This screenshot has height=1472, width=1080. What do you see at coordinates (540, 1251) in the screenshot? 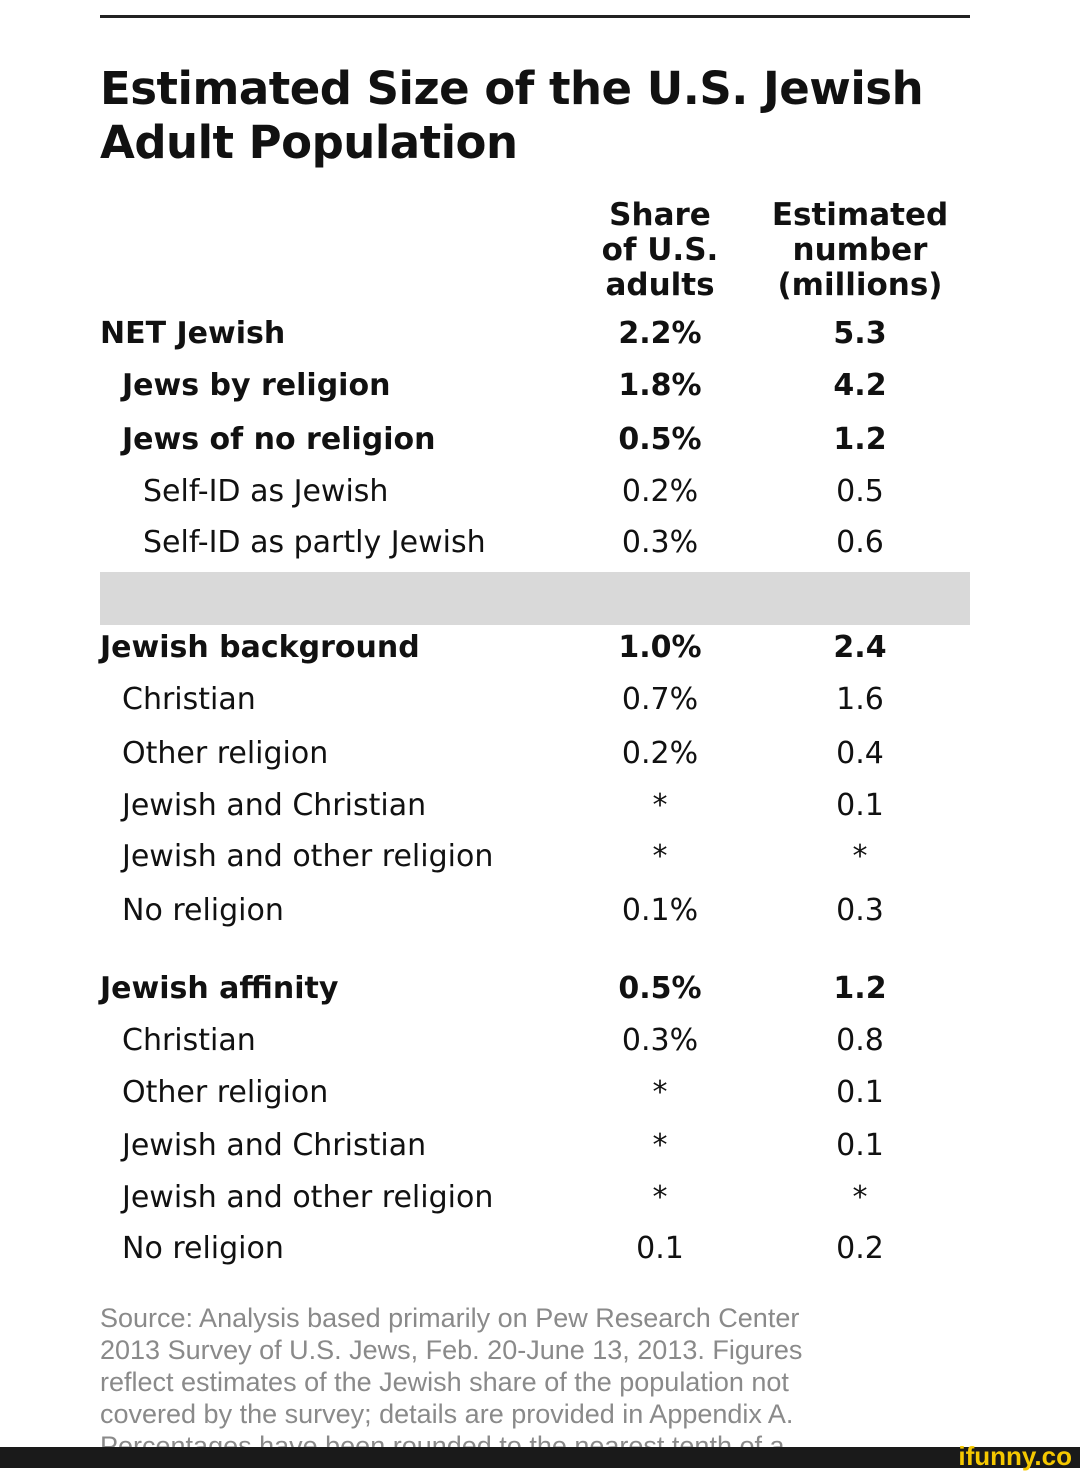
I see `table-row: No religion 0.1 0.2` at bounding box center [540, 1251].